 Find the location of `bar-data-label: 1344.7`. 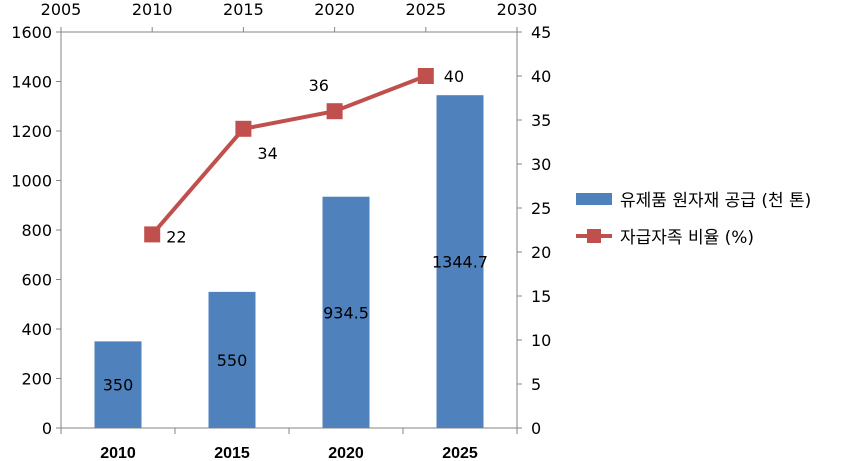

bar-data-label: 1344.7 is located at coordinates (460, 262).